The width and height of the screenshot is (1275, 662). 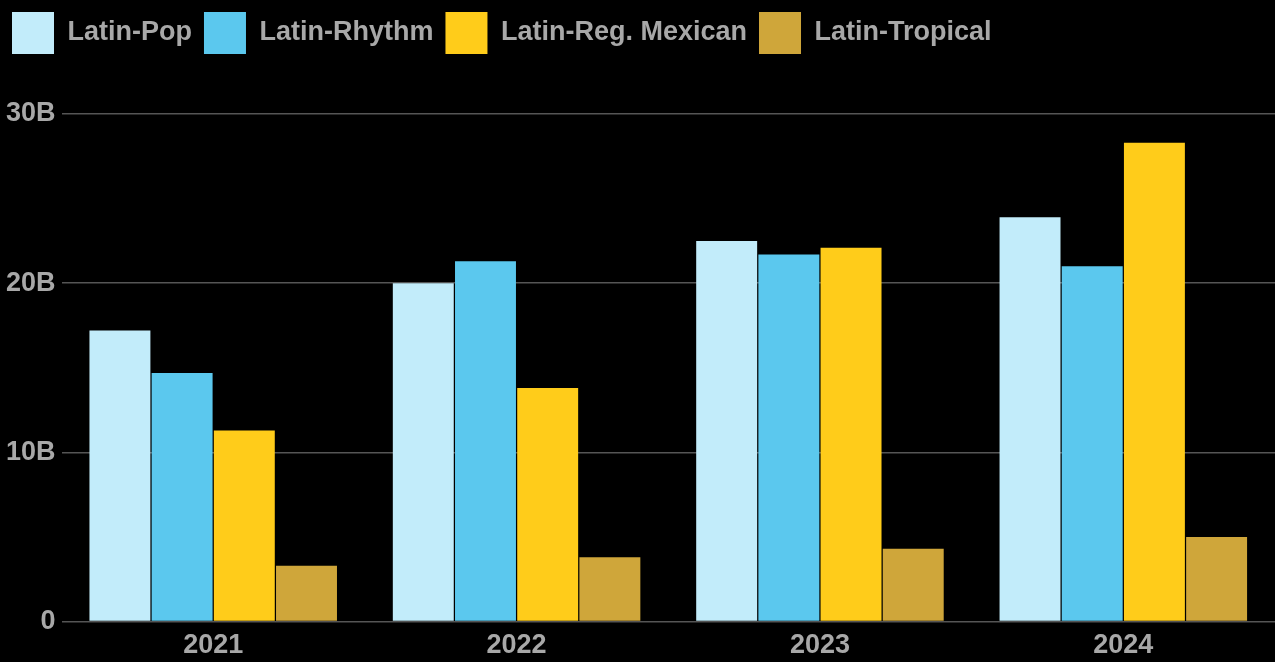 I want to click on x-tick-label: 2024, so click(x=1123, y=644).